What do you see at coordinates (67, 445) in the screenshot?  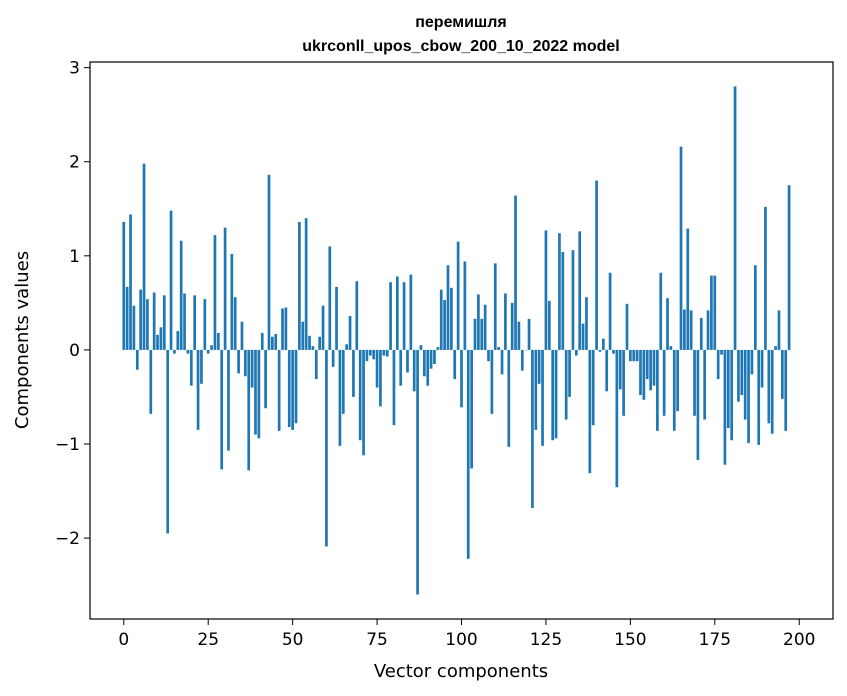 I see `y-tick-label: −1` at bounding box center [67, 445].